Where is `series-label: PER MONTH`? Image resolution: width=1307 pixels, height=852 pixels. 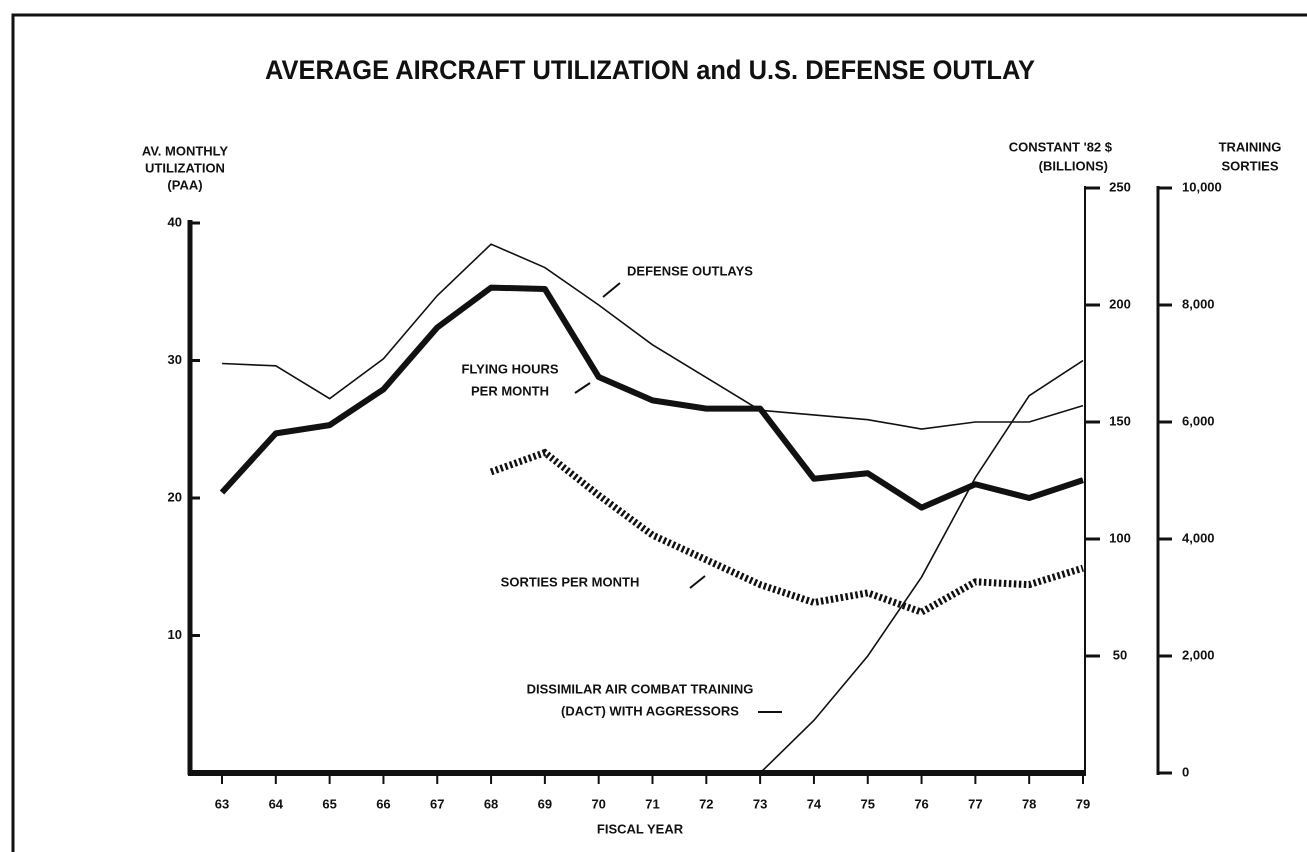 series-label: PER MONTH is located at coordinates (510, 390).